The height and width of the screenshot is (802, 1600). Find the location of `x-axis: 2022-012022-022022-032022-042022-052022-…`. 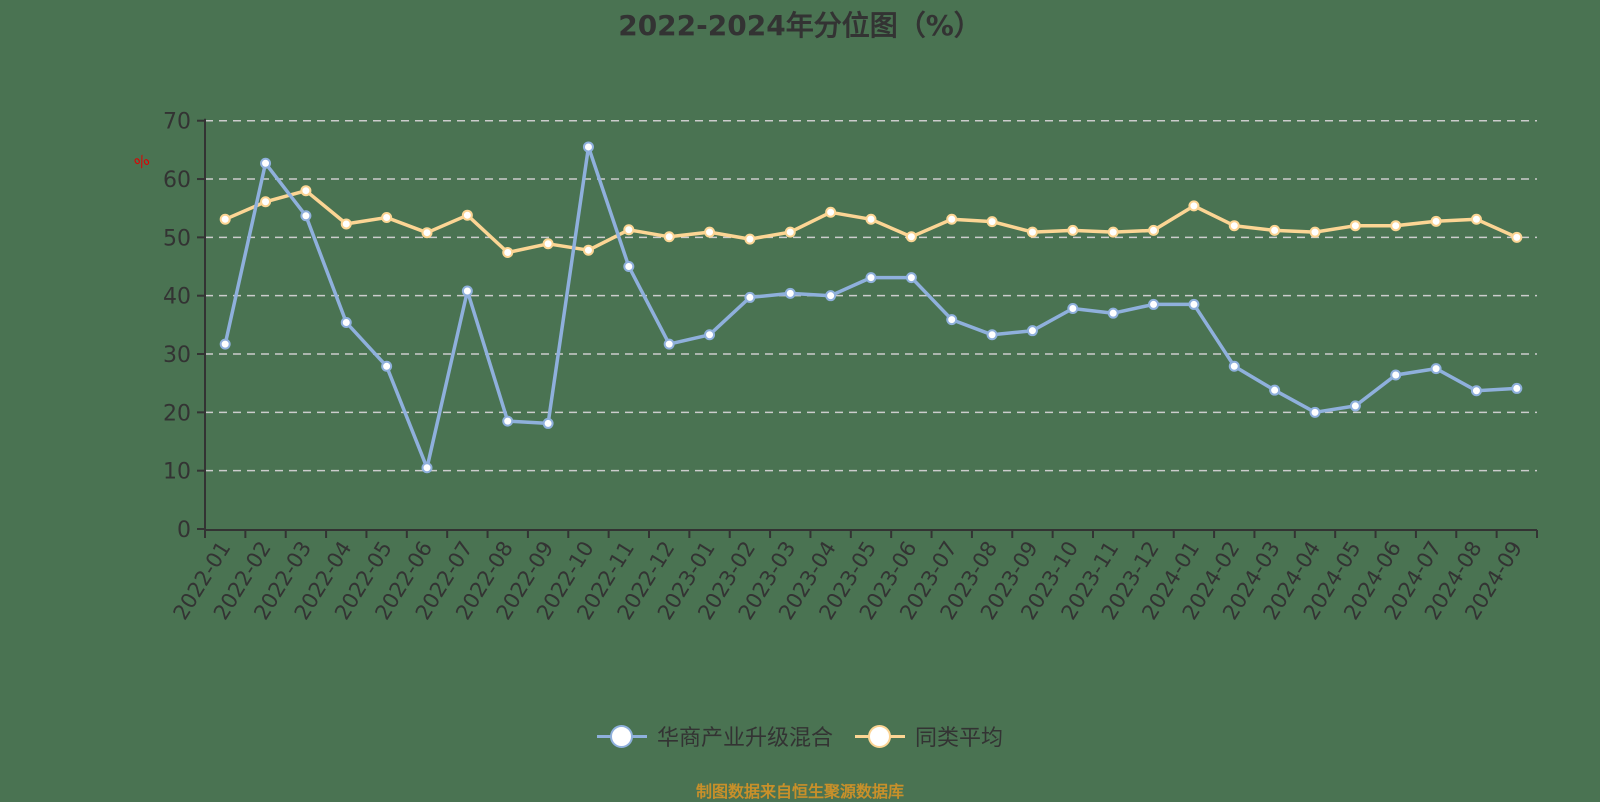

x-axis: 2022-012022-022022-032022-042022-052022-… is located at coordinates (853, 576).